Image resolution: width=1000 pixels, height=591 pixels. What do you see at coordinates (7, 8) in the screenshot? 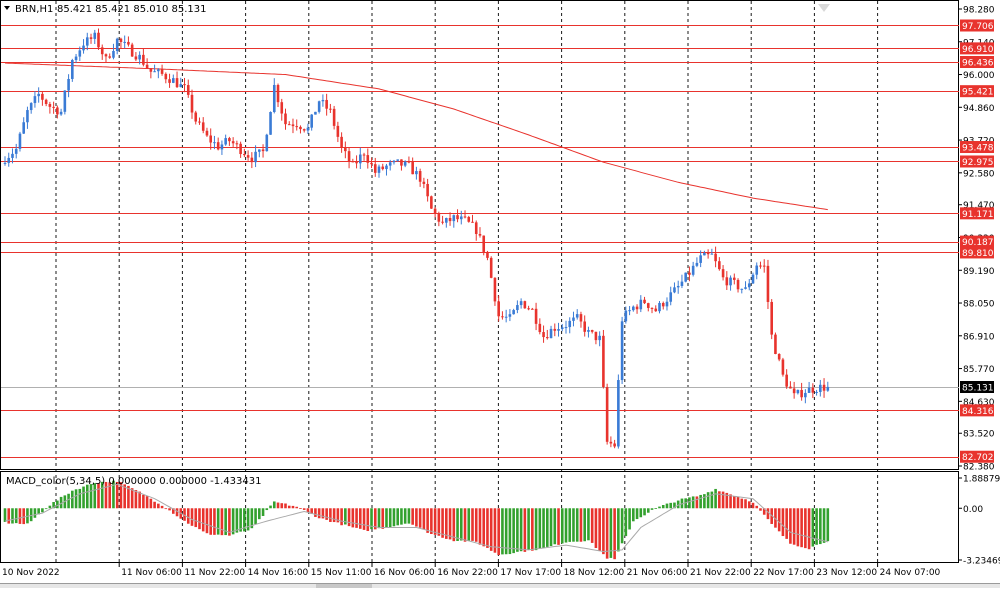
I see `collapse-triangle-icon` at bounding box center [7, 8].